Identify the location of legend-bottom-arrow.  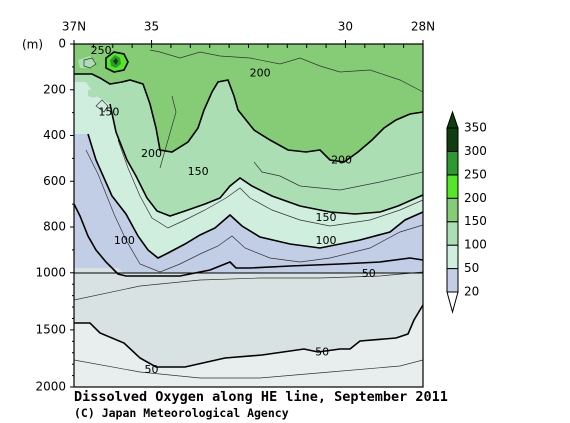
(452, 302).